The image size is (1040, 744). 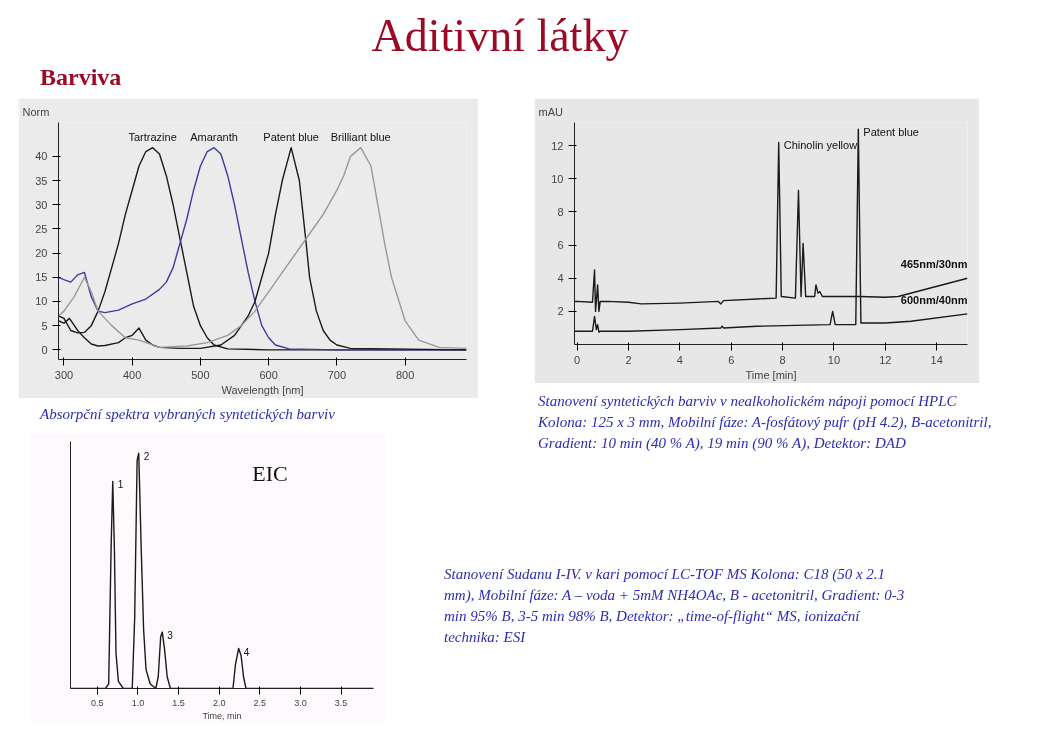 What do you see at coordinates (731, 359) in the screenshot?
I see `x-tick-label: 6` at bounding box center [731, 359].